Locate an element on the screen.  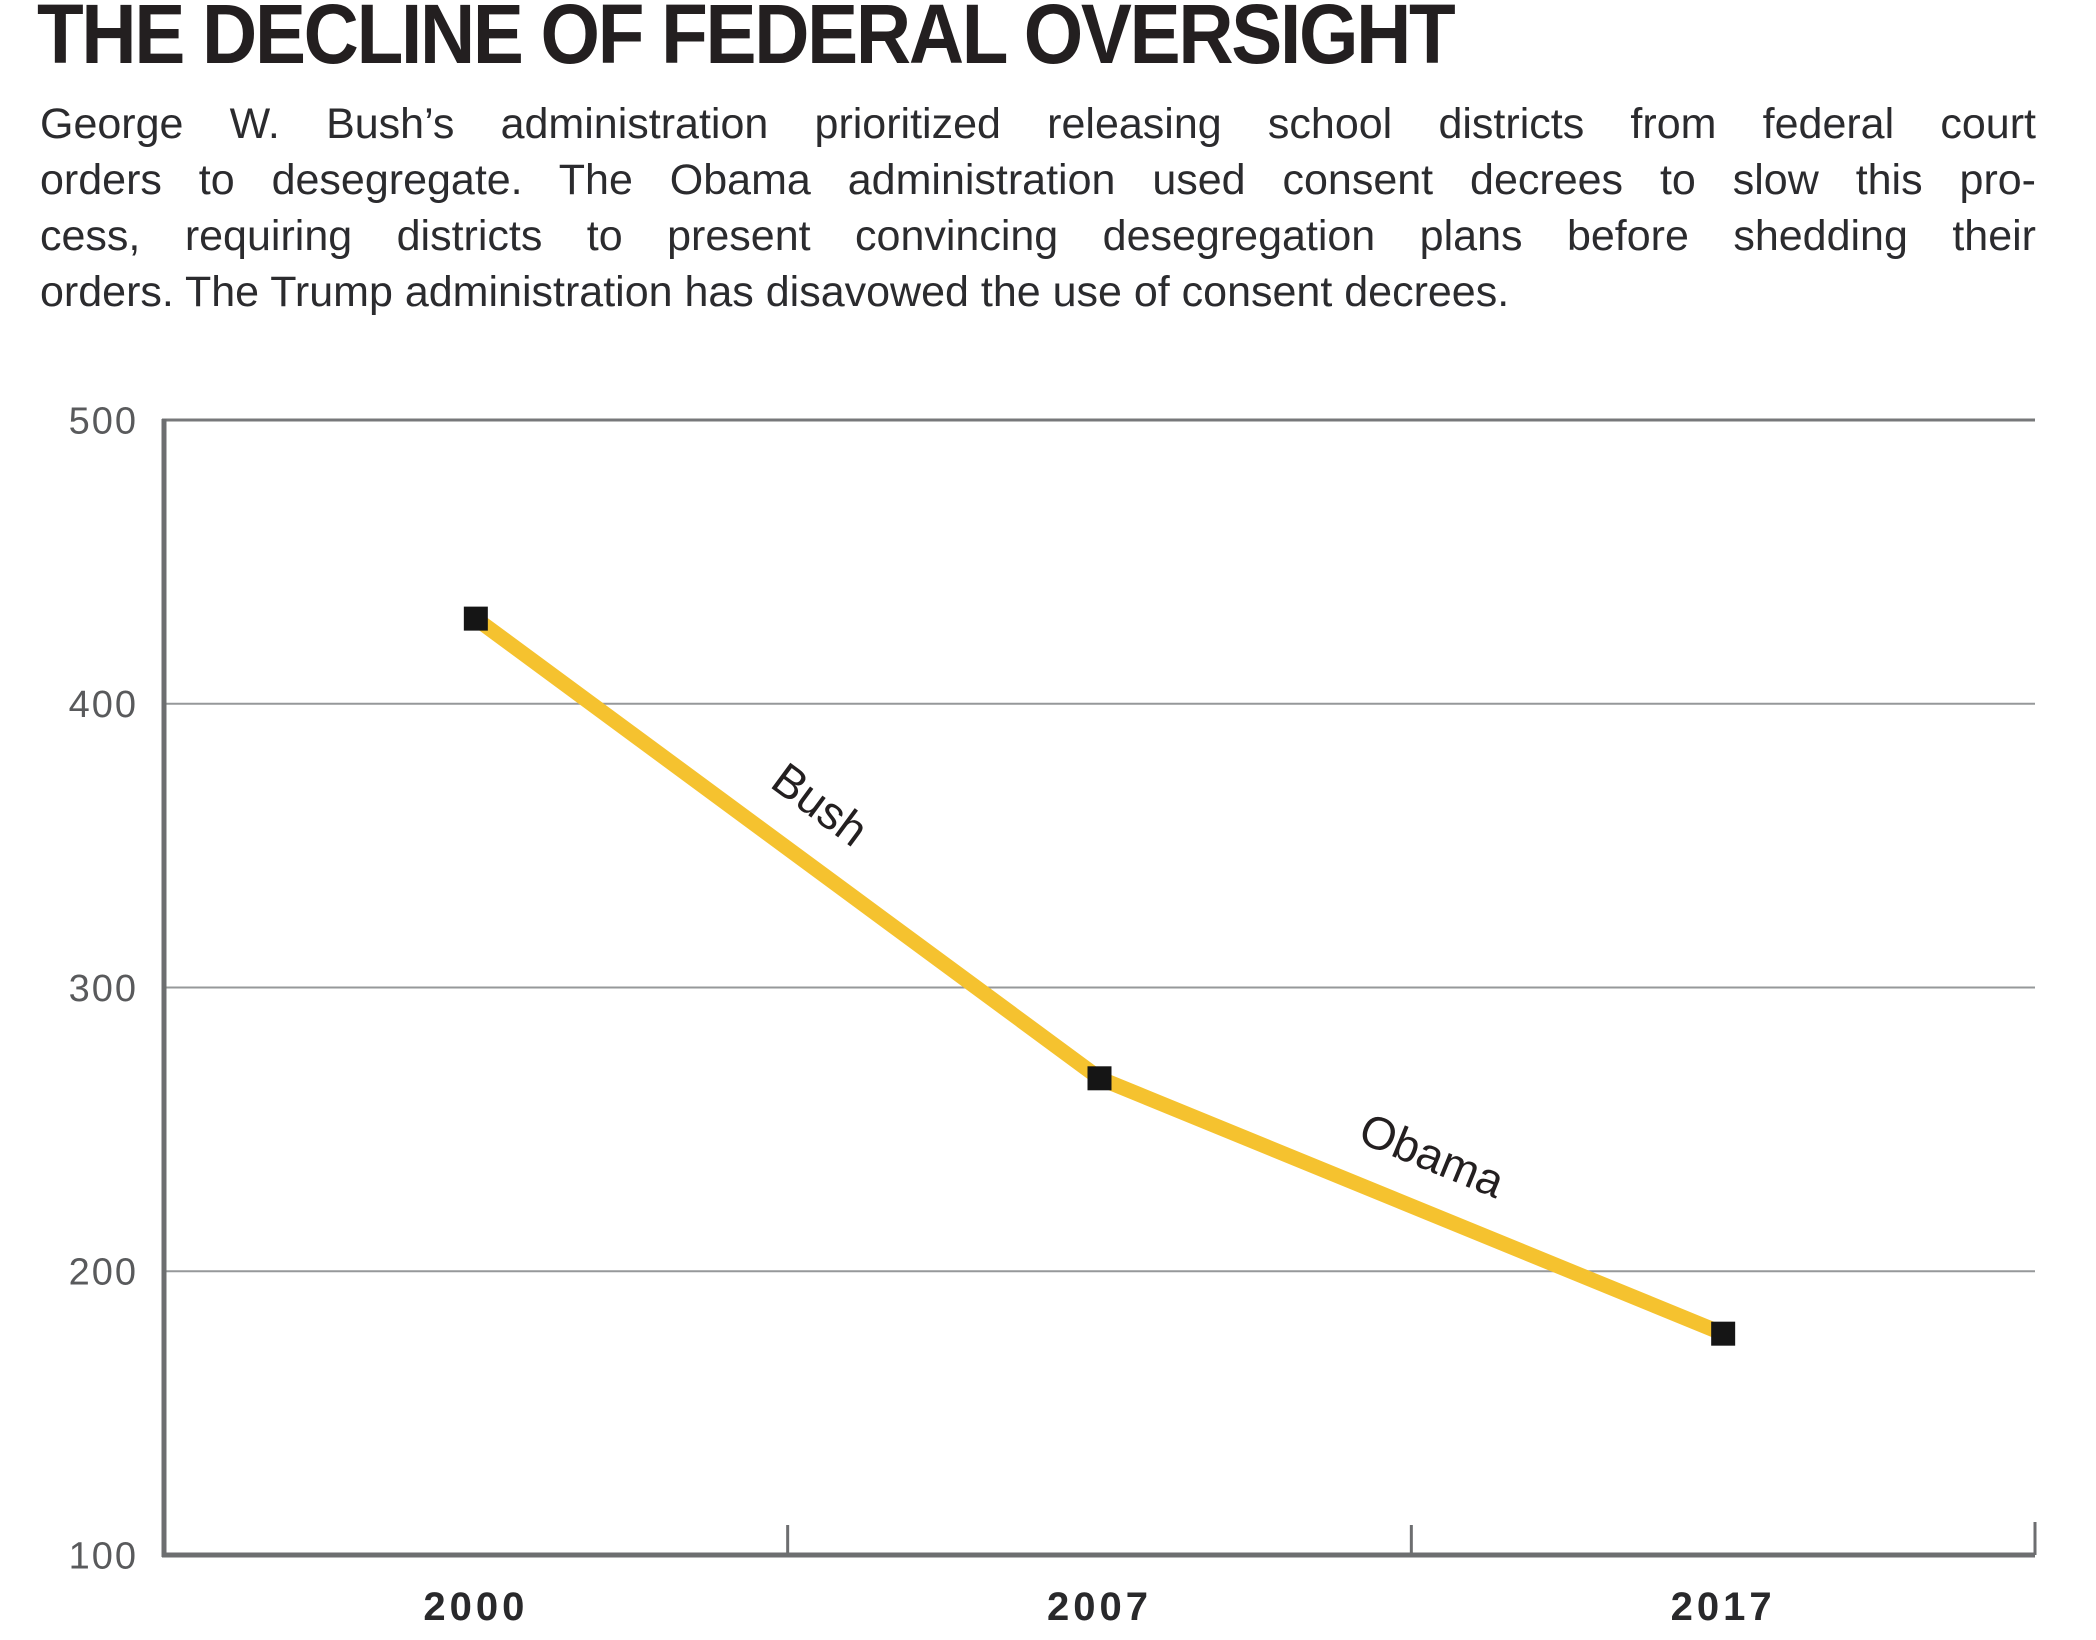
x-axis-tick-label-2017: 2017 is located at coordinates (1723, 1607).